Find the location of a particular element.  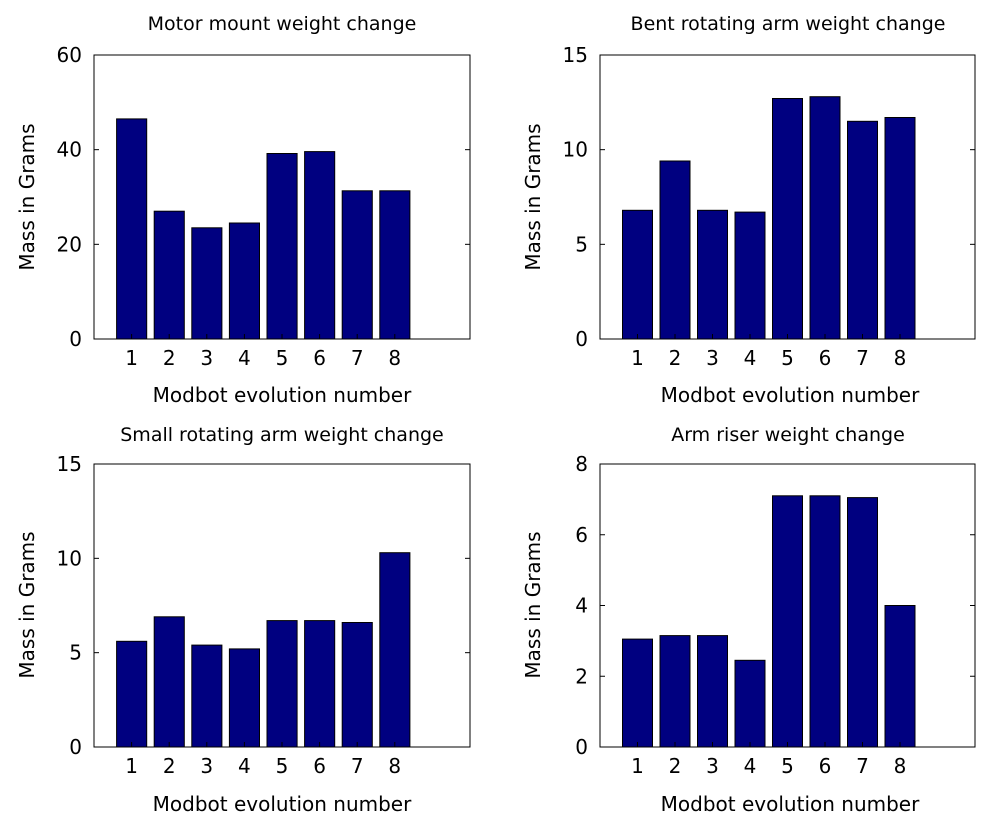

y-tick-label: 20 is located at coordinates (69, 244).